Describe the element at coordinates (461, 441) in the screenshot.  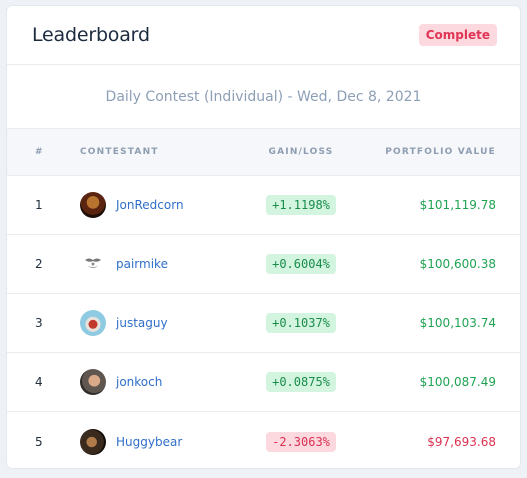
I see `portfolio-value: $97,693.68` at that location.